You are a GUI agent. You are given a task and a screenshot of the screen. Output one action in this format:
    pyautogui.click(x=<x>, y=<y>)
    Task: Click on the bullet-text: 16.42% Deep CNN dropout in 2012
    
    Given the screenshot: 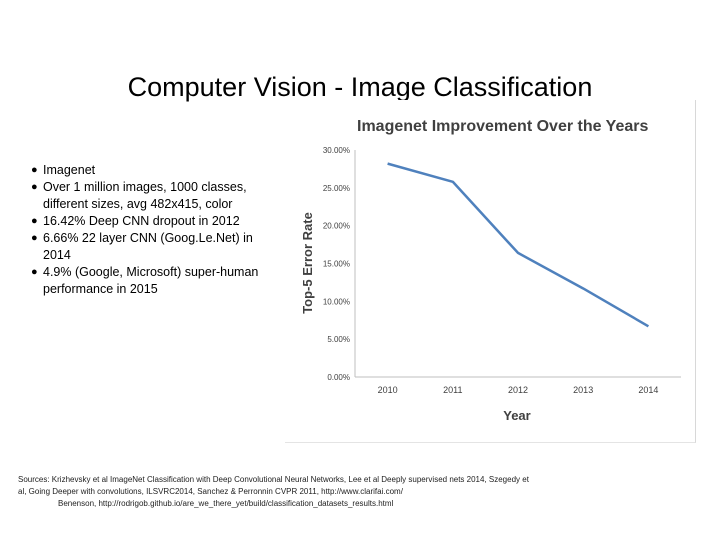 What is the action you would take?
    pyautogui.click(x=141, y=221)
    